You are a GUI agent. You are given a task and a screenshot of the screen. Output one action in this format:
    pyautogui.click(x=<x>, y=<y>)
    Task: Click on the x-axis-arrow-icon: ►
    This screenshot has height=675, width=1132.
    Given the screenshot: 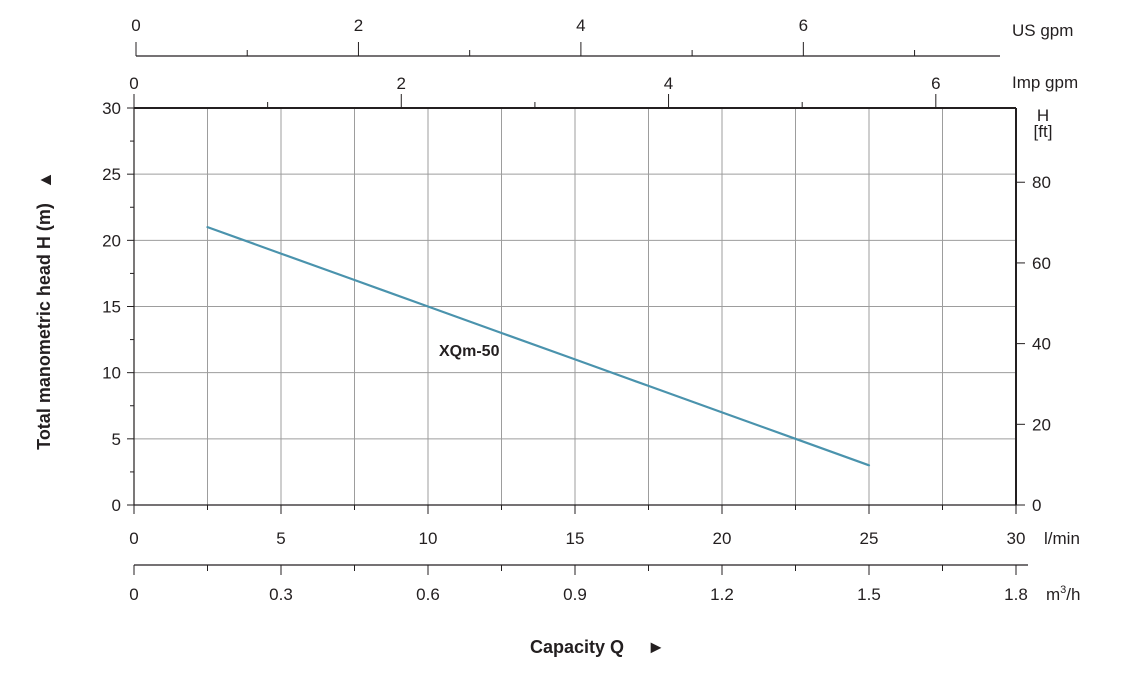 What is the action you would take?
    pyautogui.click(x=656, y=647)
    